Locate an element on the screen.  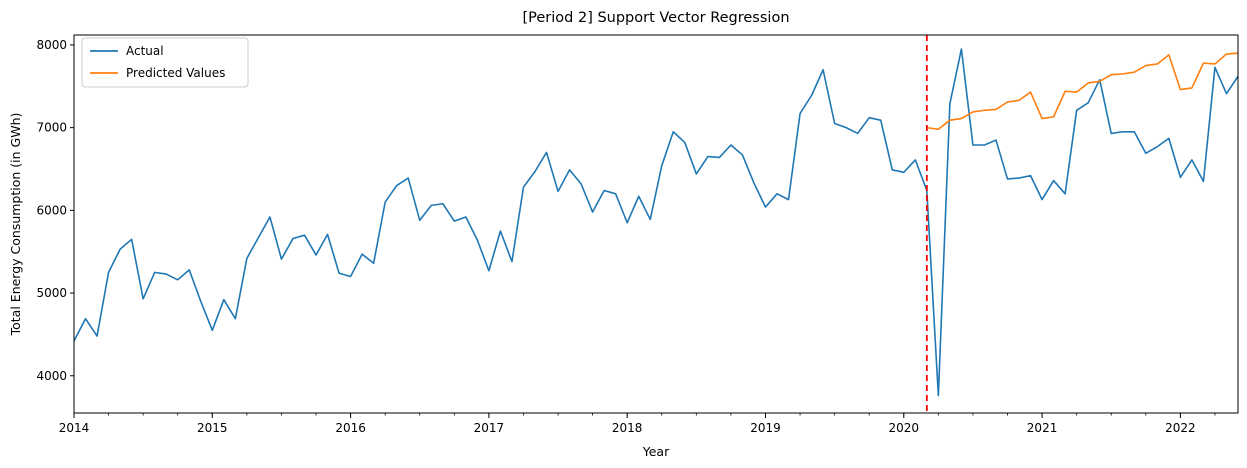
x-tick-label: 2017 is located at coordinates (489, 428).